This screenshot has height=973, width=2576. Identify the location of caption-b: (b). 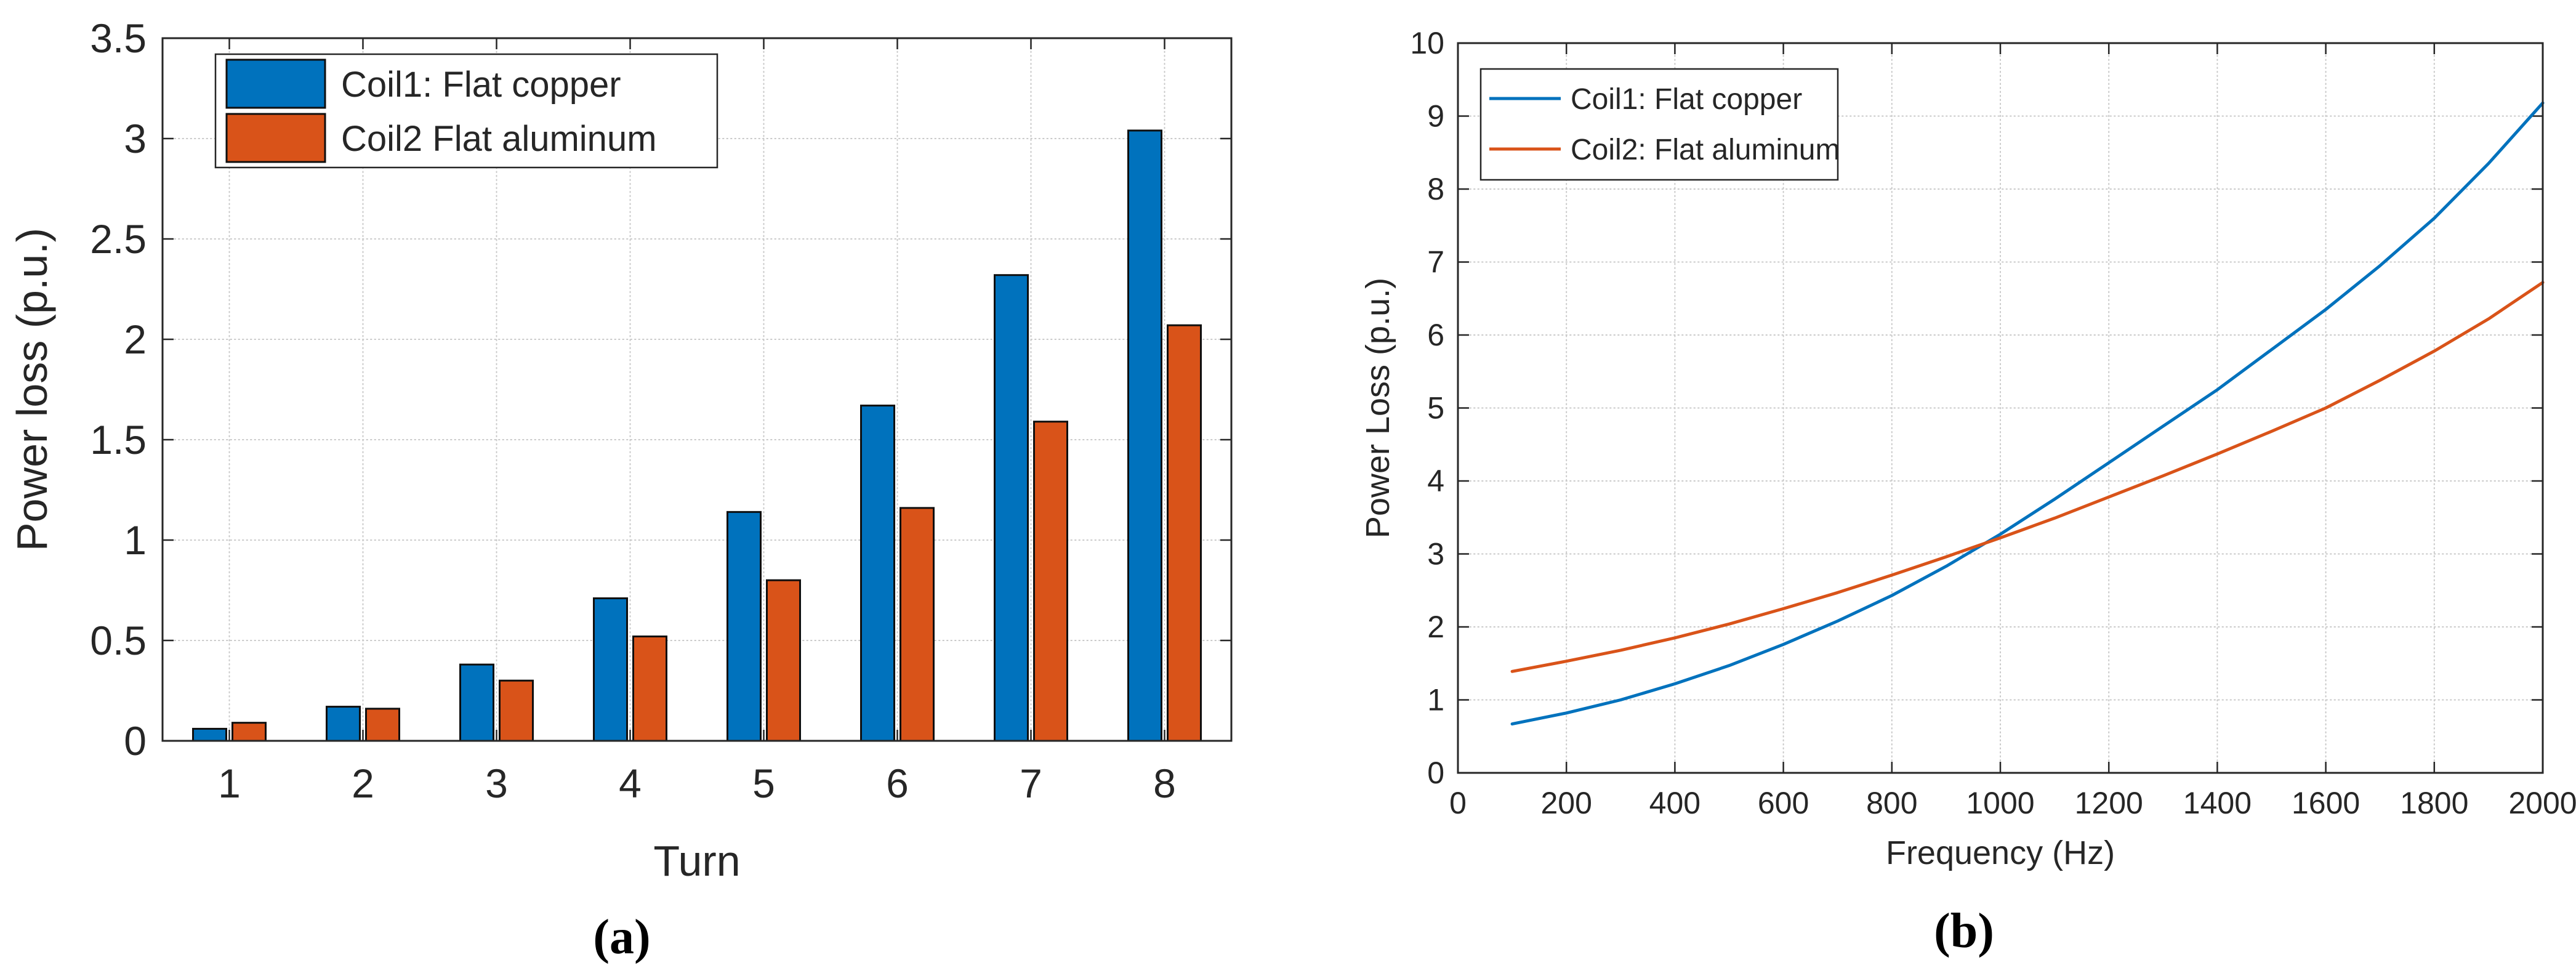
(1964, 931).